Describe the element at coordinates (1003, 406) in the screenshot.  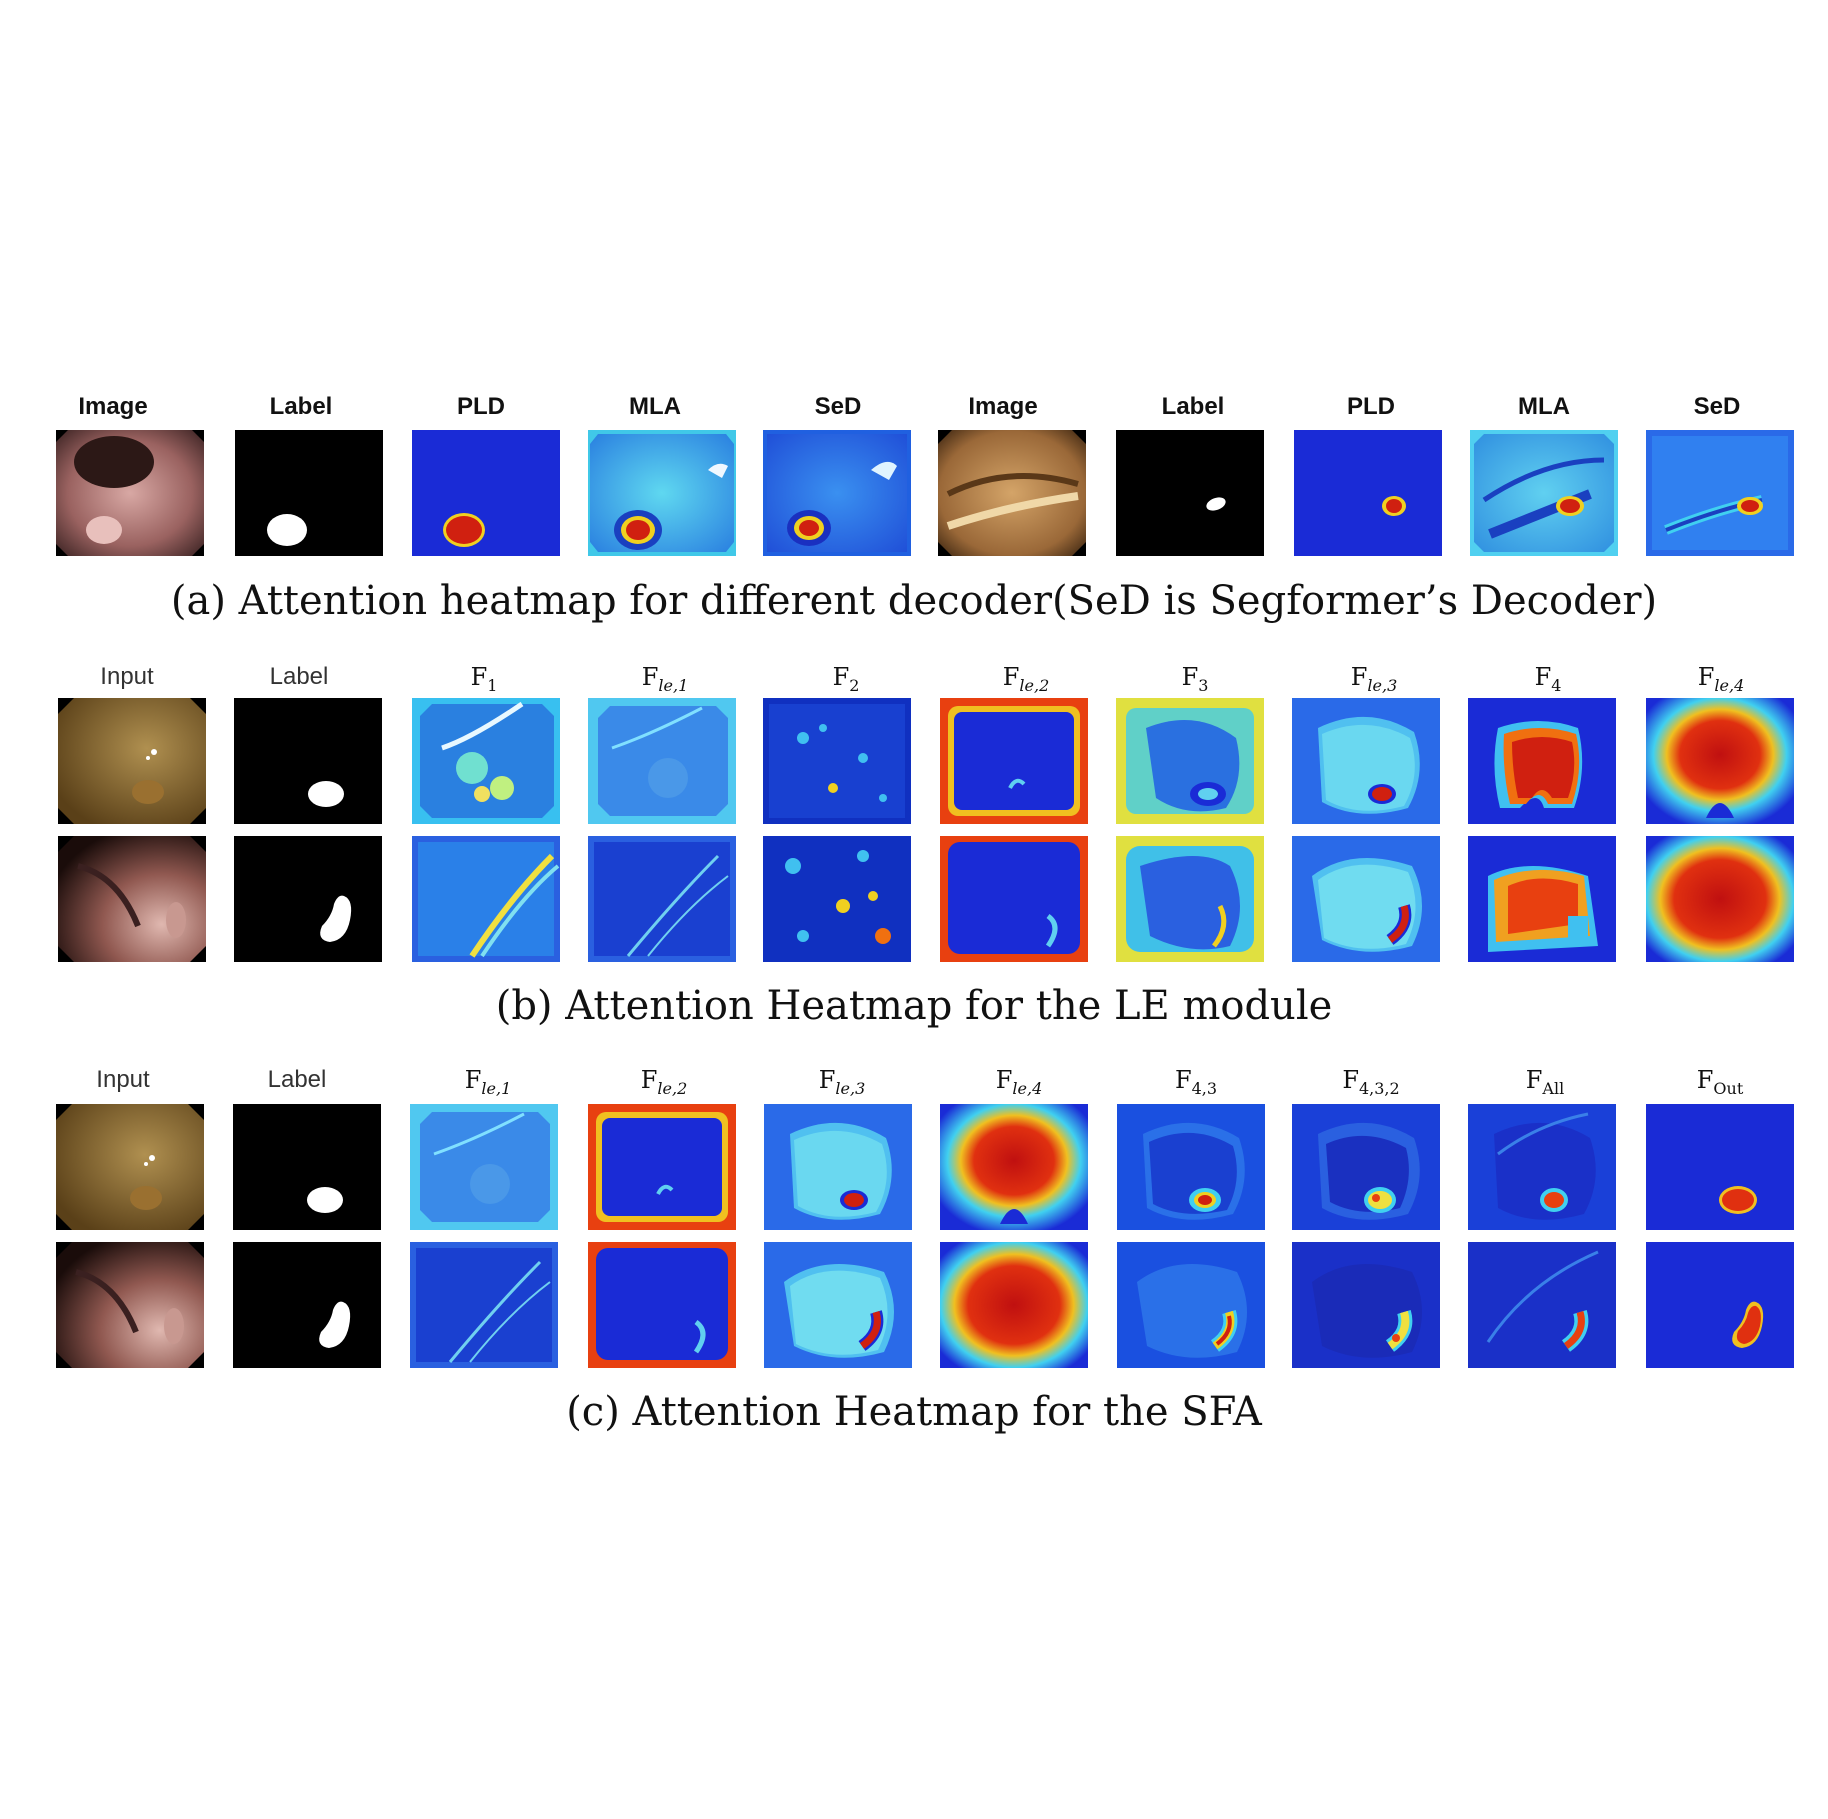
I see `header-image-2: Image` at that location.